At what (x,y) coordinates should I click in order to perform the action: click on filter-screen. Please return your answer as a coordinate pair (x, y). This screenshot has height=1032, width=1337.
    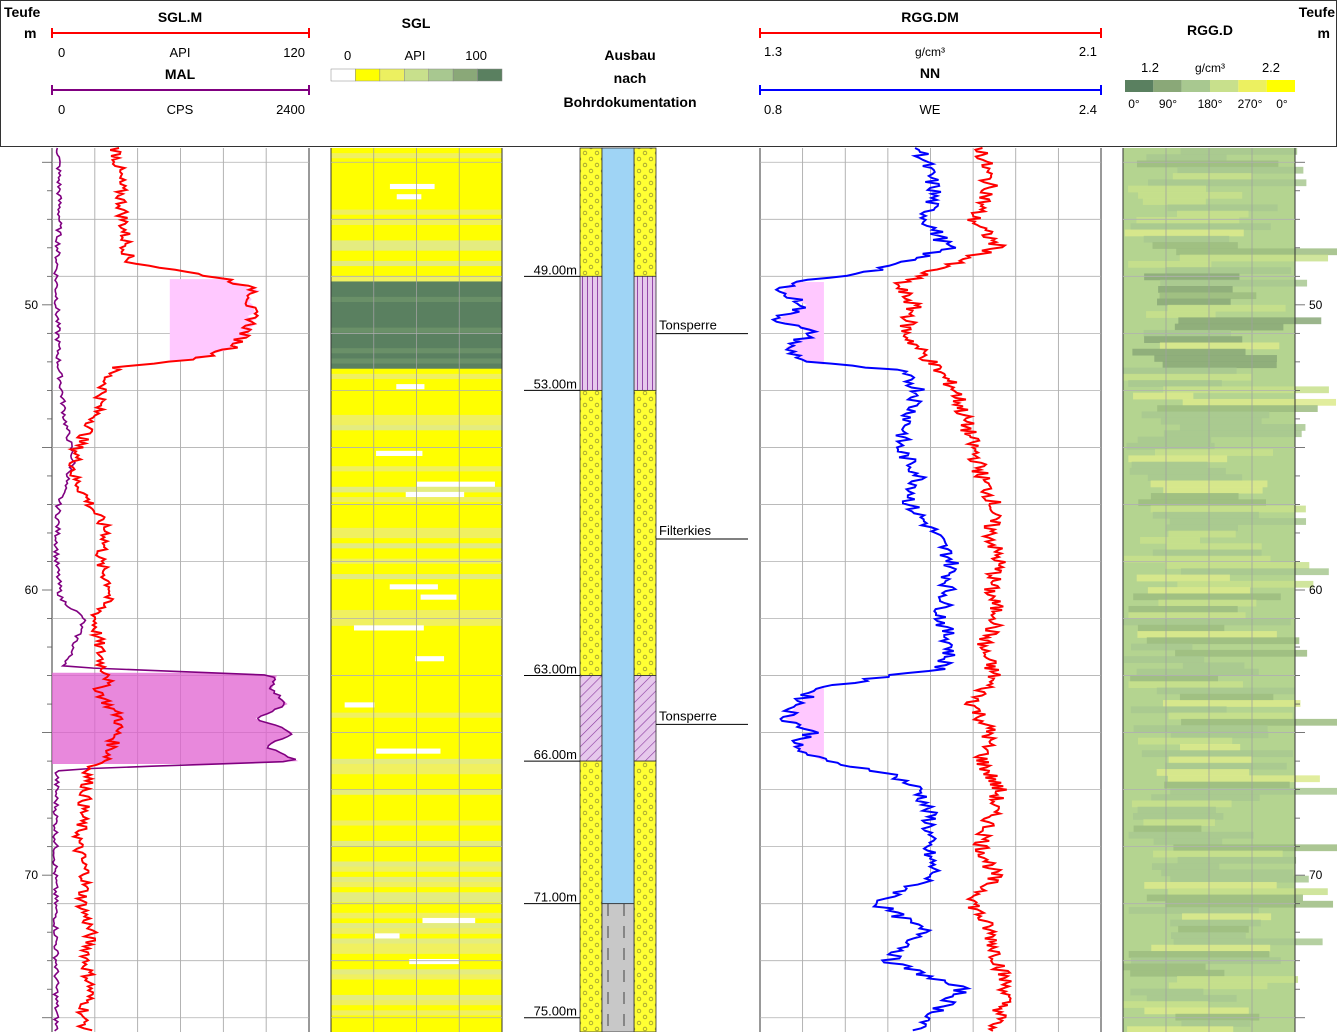
    Looking at the image, I should click on (618, 967).